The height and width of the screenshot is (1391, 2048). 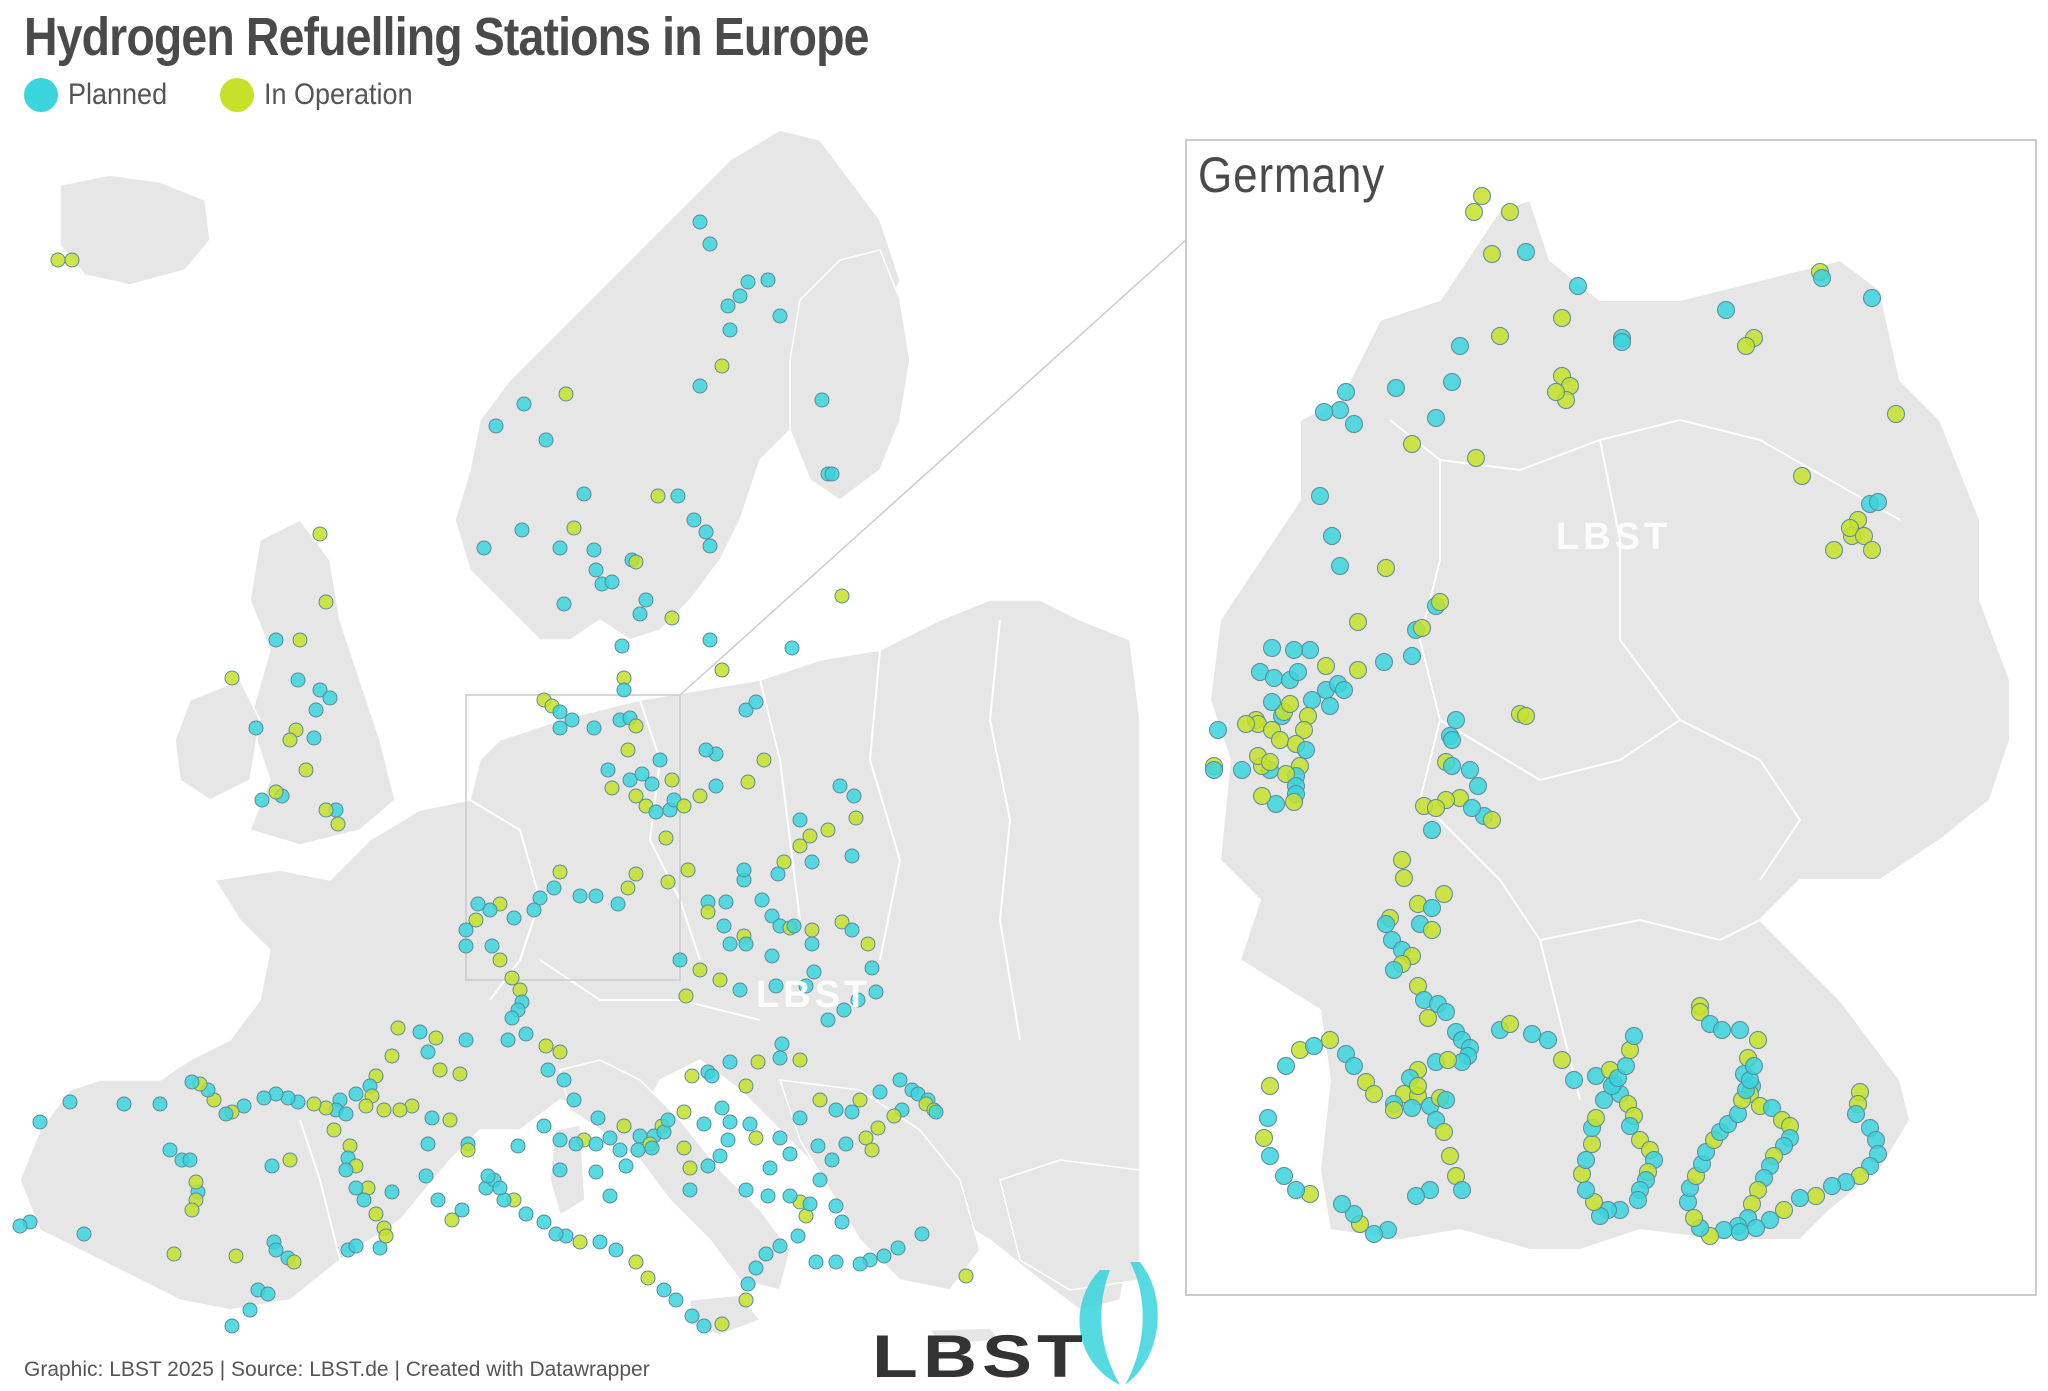 What do you see at coordinates (446, 37) in the screenshot?
I see `chart-title: Hydrogen Refuelling Stations in Europe` at bounding box center [446, 37].